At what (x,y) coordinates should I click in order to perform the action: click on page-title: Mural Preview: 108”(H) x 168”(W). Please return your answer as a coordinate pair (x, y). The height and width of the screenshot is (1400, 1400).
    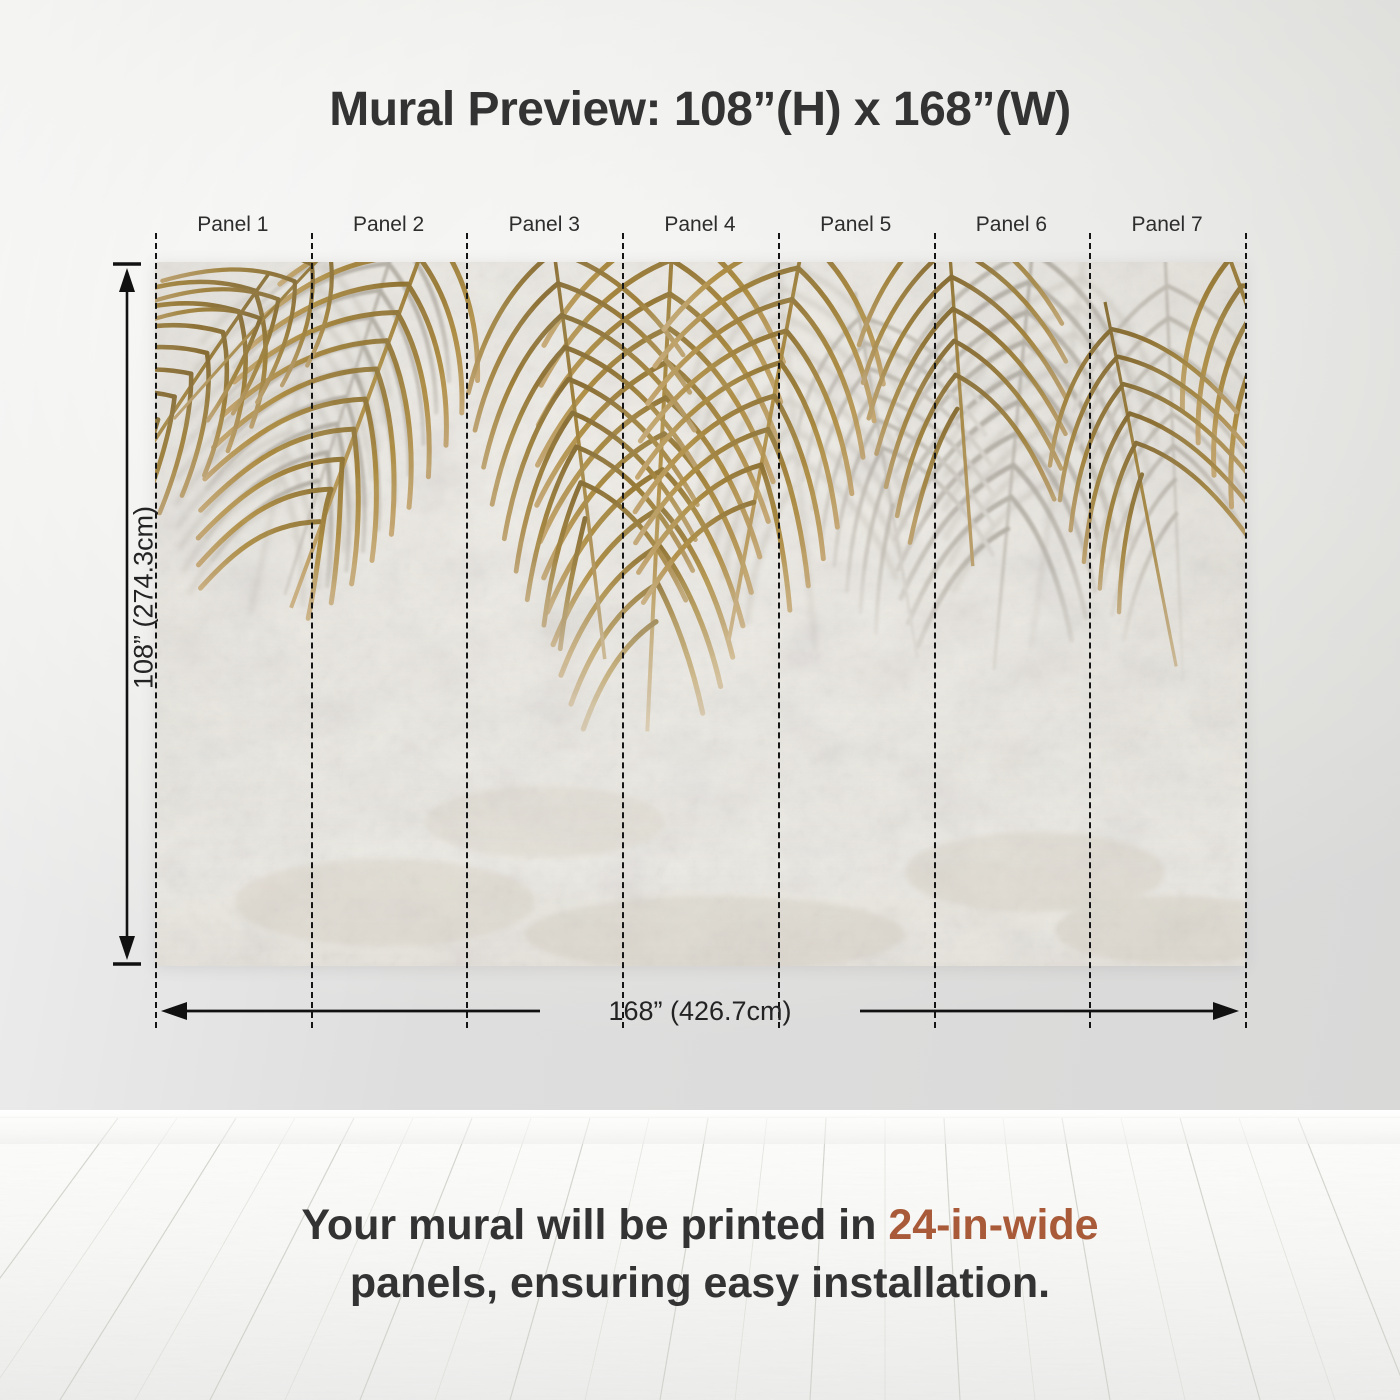
    Looking at the image, I should click on (700, 109).